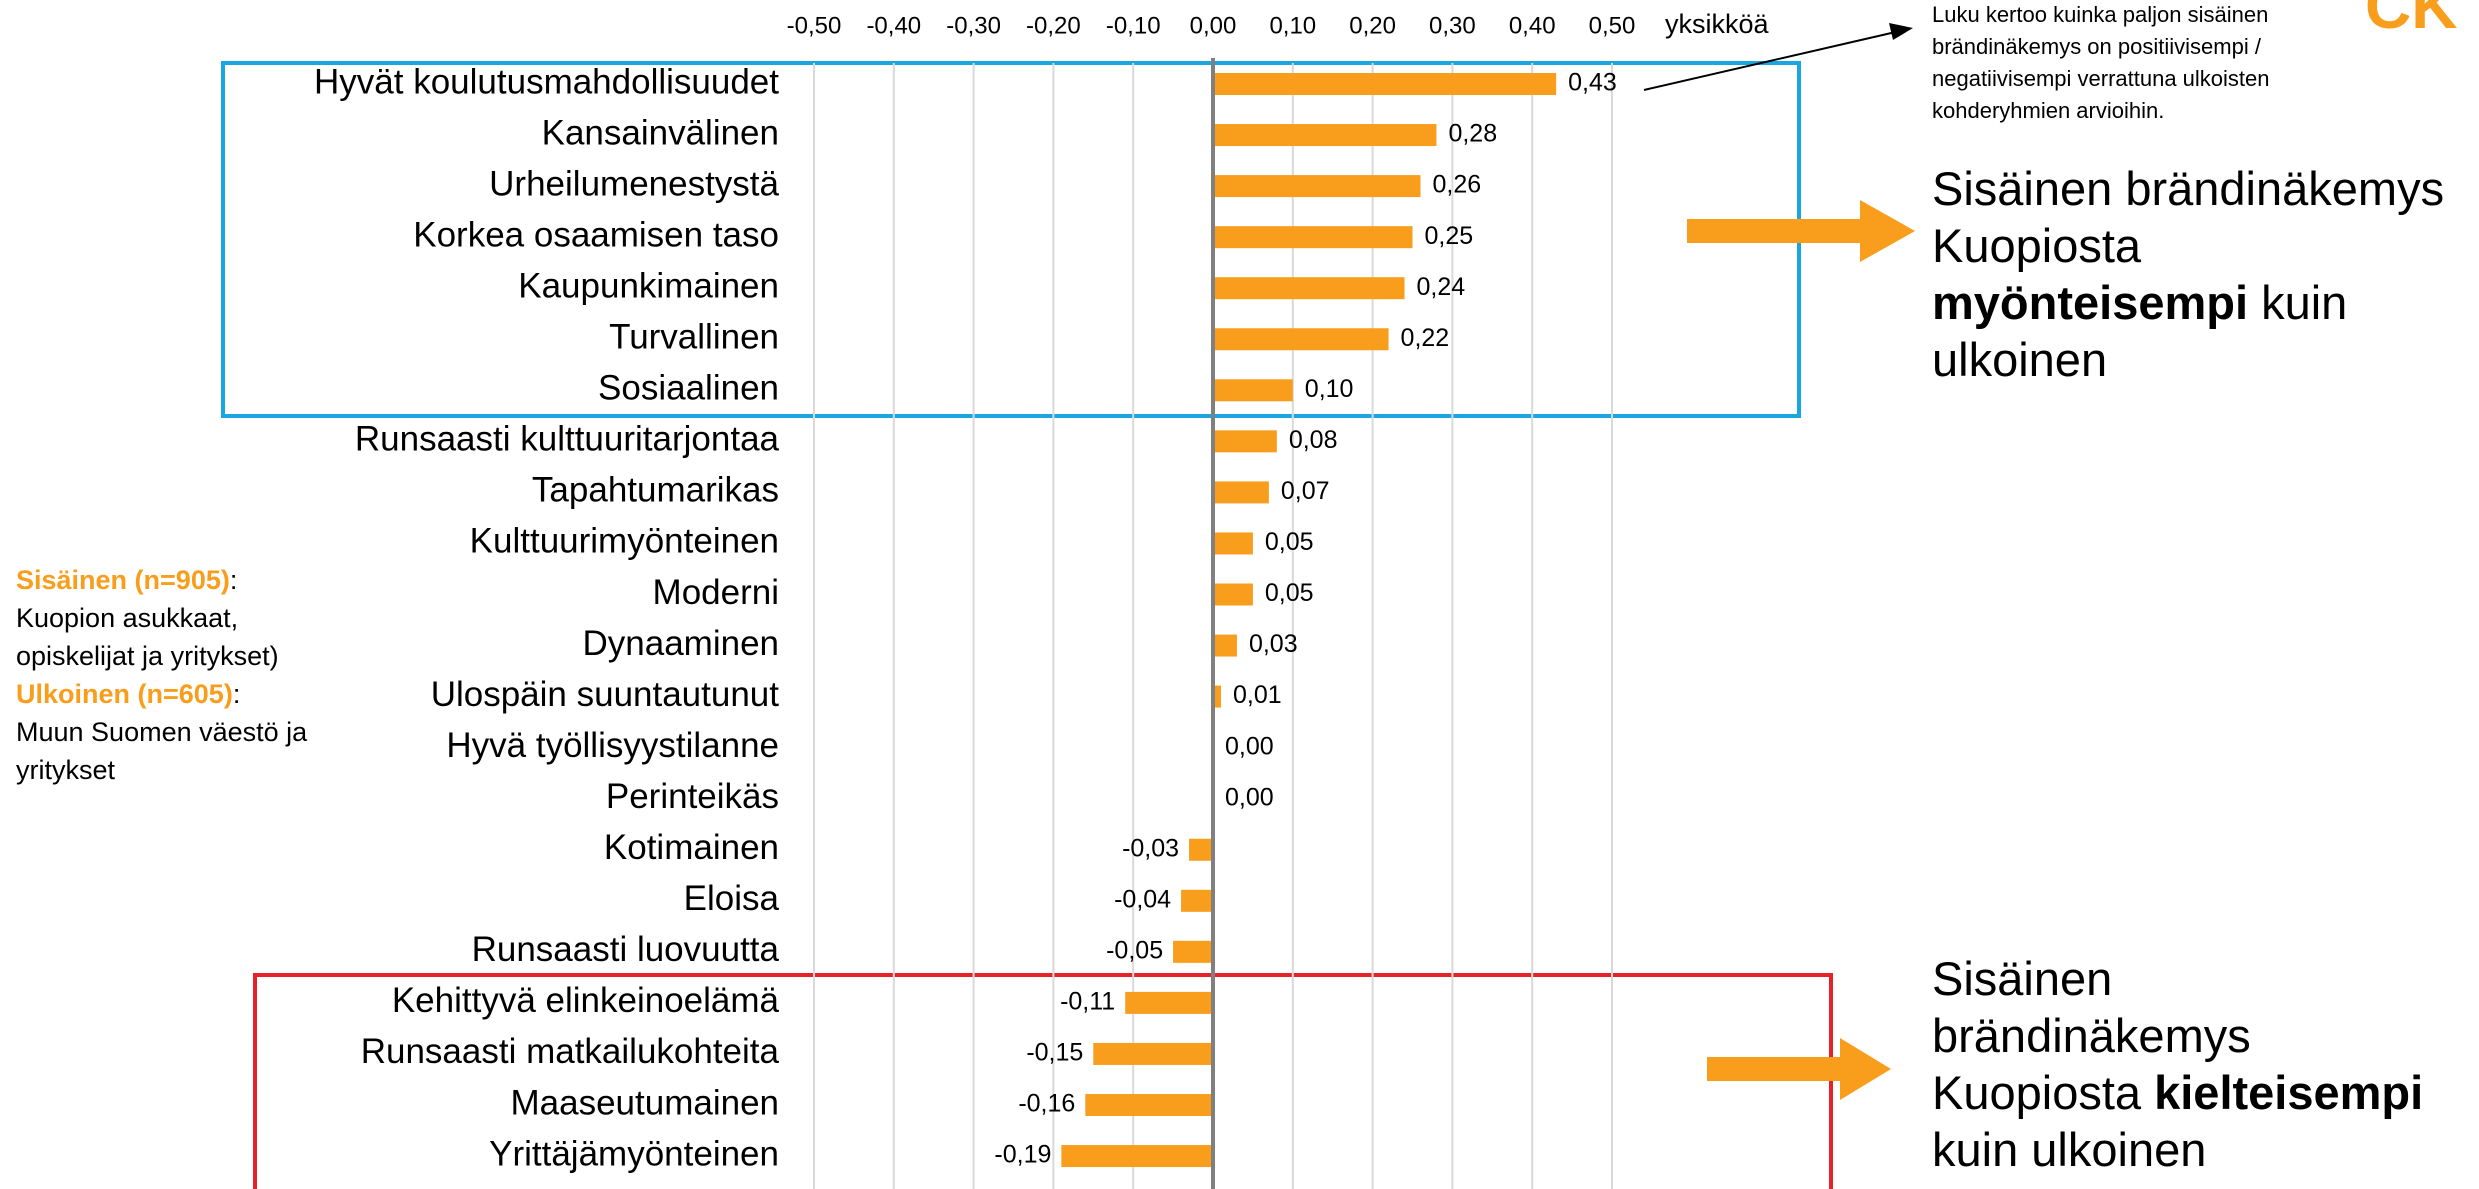  What do you see at coordinates (2188, 188) in the screenshot?
I see `note-segment: Sisäinen brändinäkemys` at bounding box center [2188, 188].